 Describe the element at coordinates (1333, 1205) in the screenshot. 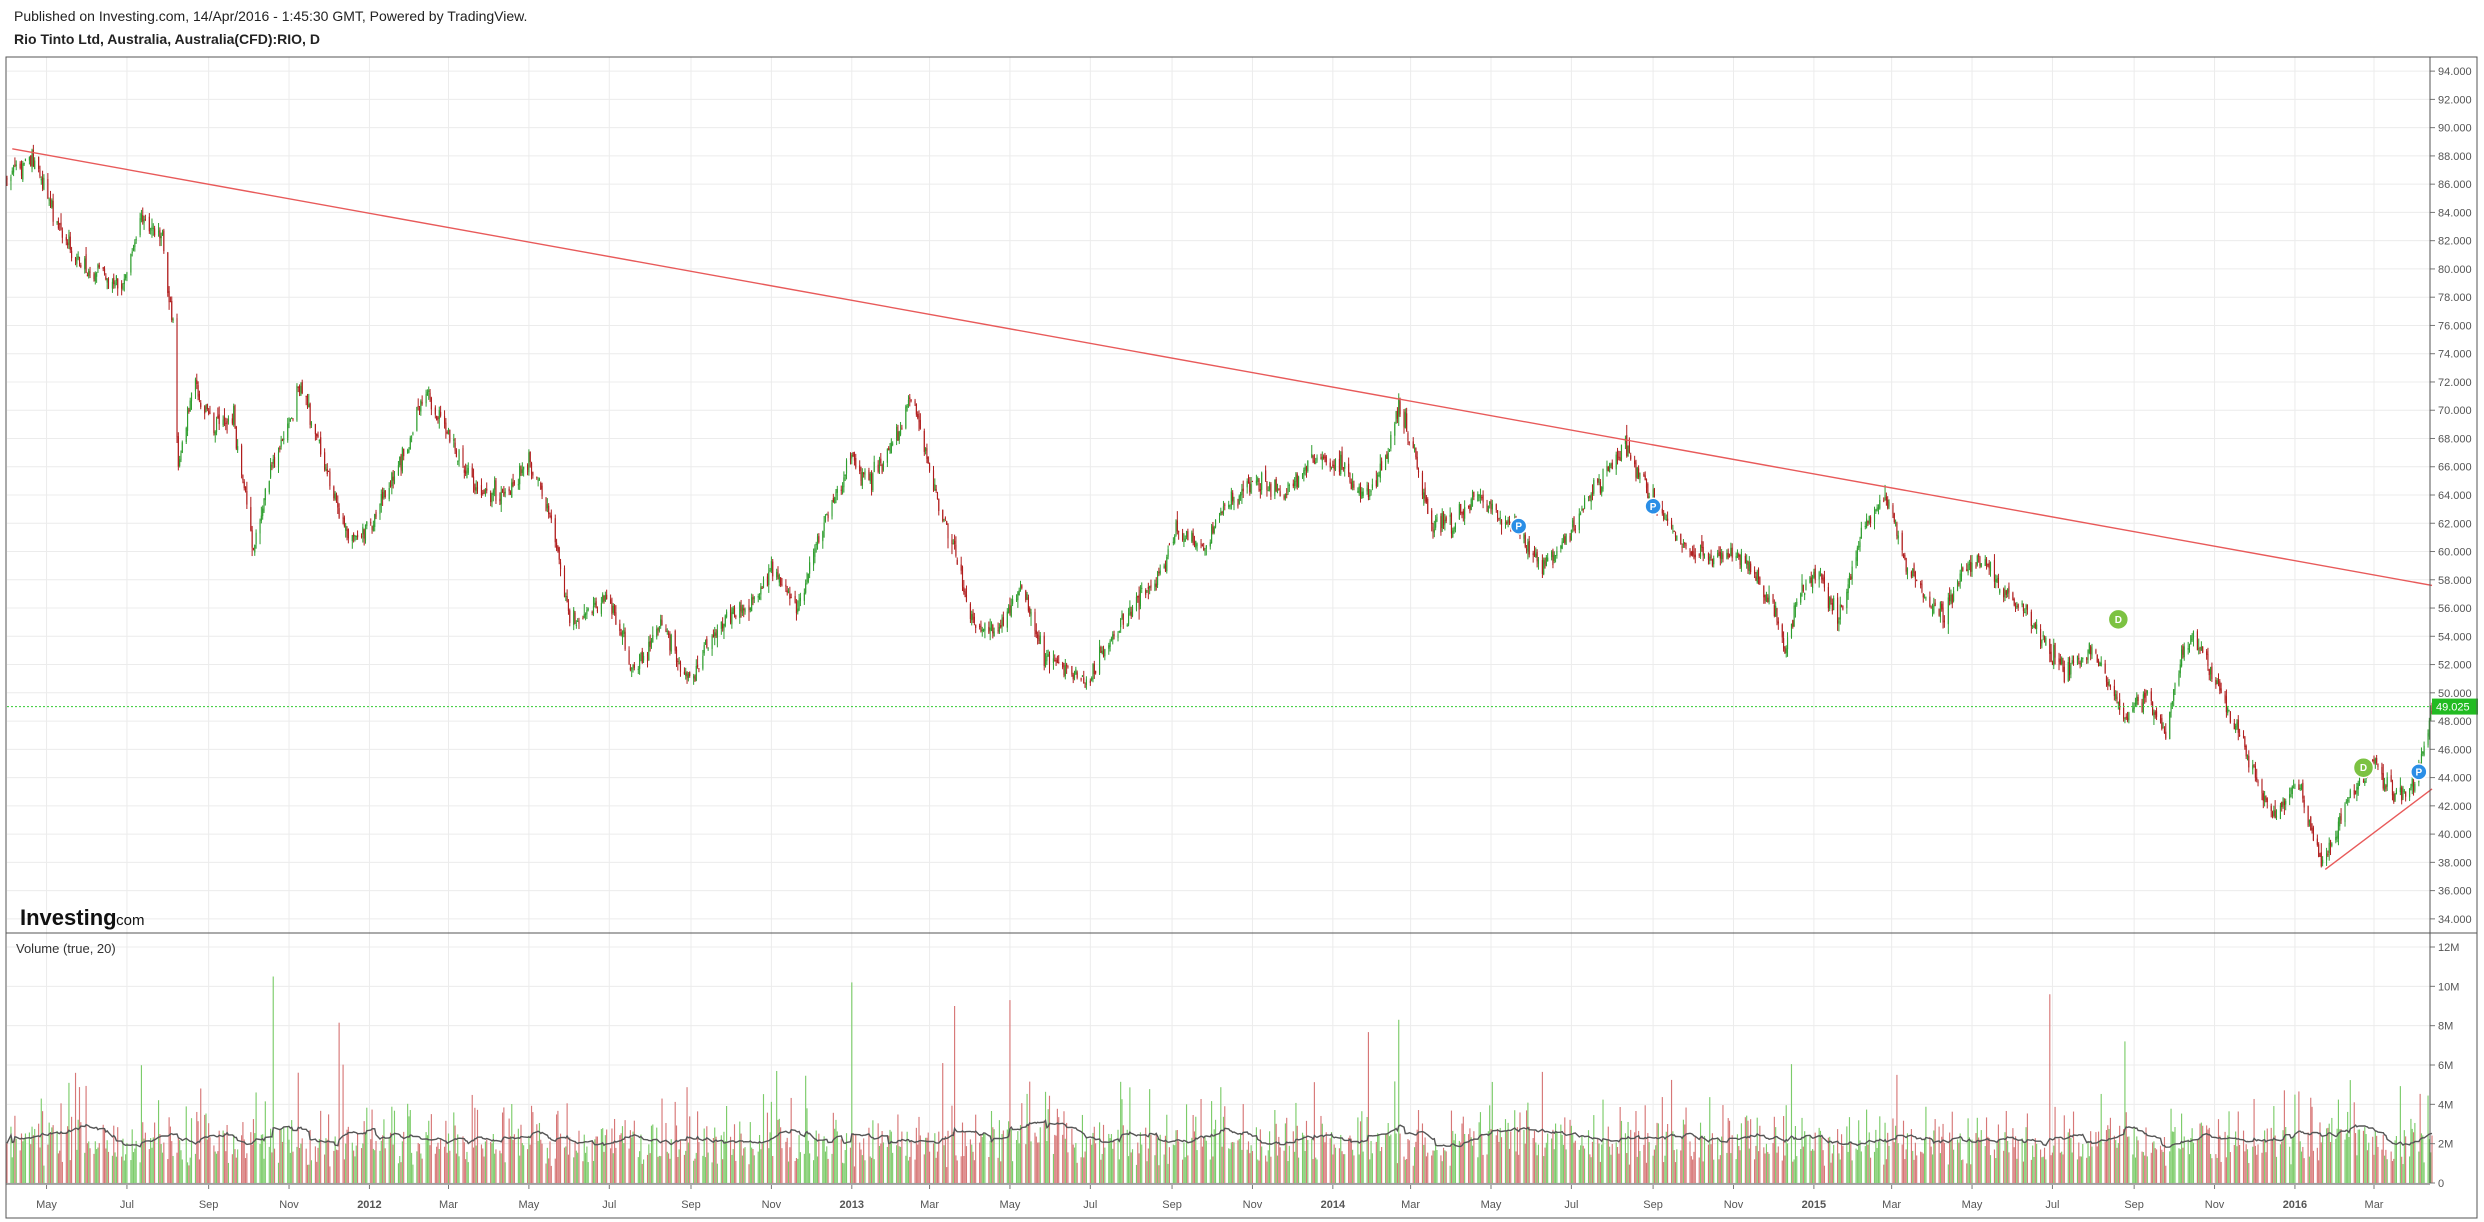

I see `x-tick-label: 2014` at that location.